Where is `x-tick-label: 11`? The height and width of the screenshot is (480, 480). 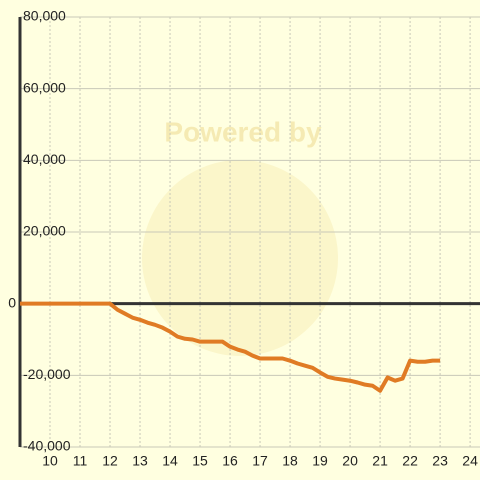
x-tick-label: 11 is located at coordinates (80, 461).